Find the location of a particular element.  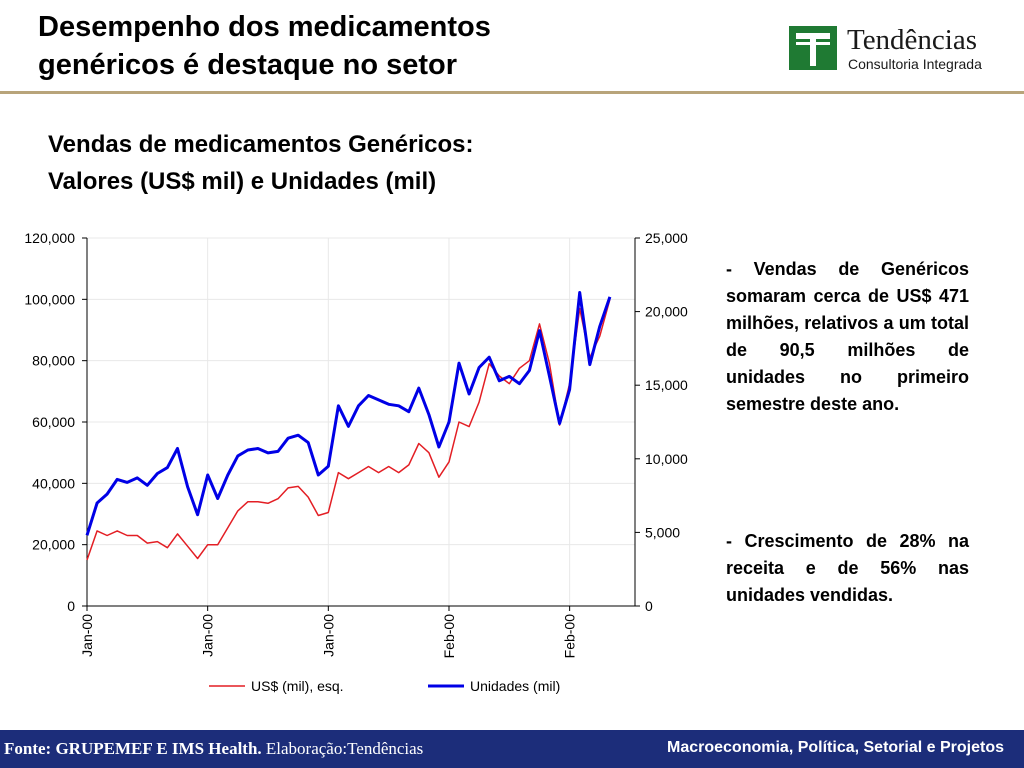

y-left-tick-label: 40,000 is located at coordinates (53, 483).